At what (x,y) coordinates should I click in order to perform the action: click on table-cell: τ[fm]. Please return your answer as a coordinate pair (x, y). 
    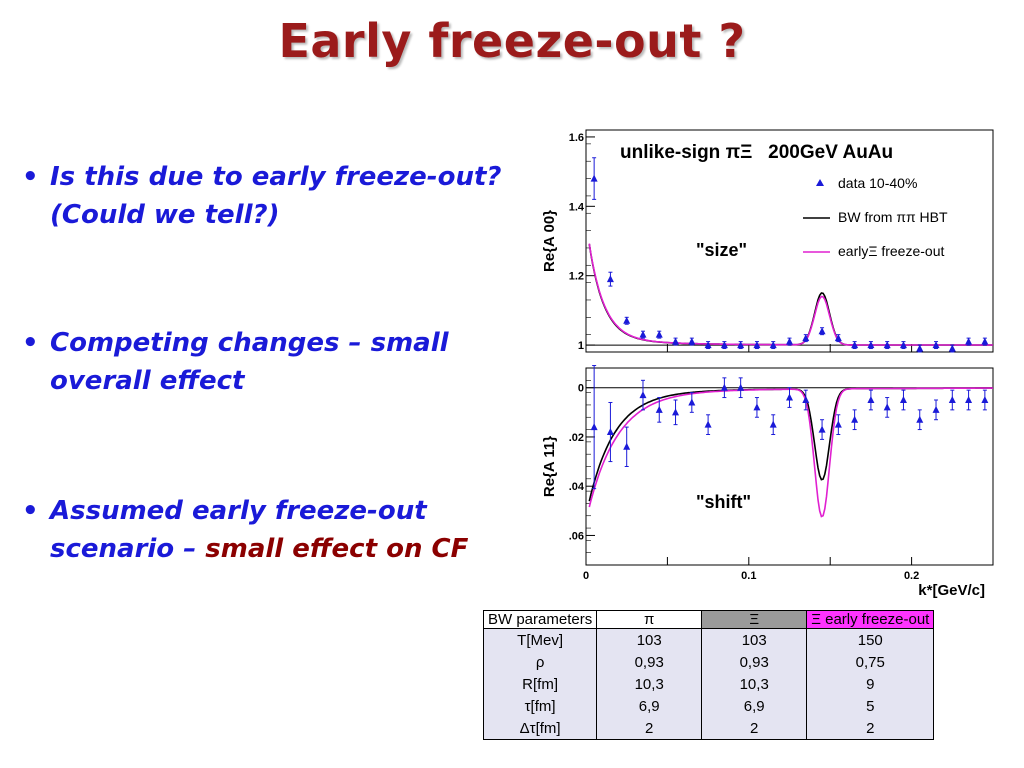
    Looking at the image, I should click on (540, 706).